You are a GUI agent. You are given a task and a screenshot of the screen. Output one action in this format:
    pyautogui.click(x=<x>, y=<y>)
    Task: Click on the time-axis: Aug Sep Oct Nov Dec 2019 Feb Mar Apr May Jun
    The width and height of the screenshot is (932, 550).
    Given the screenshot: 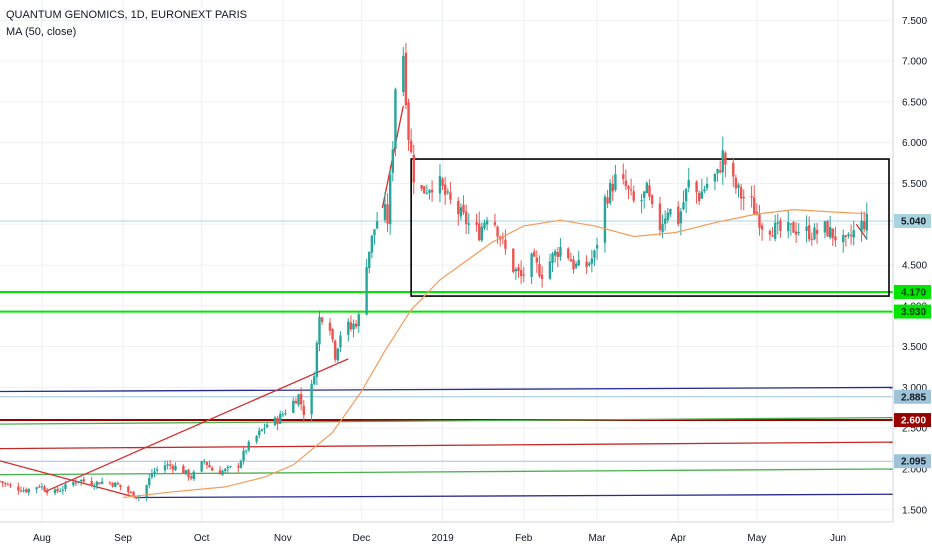 What is the action you would take?
    pyautogui.click(x=466, y=535)
    